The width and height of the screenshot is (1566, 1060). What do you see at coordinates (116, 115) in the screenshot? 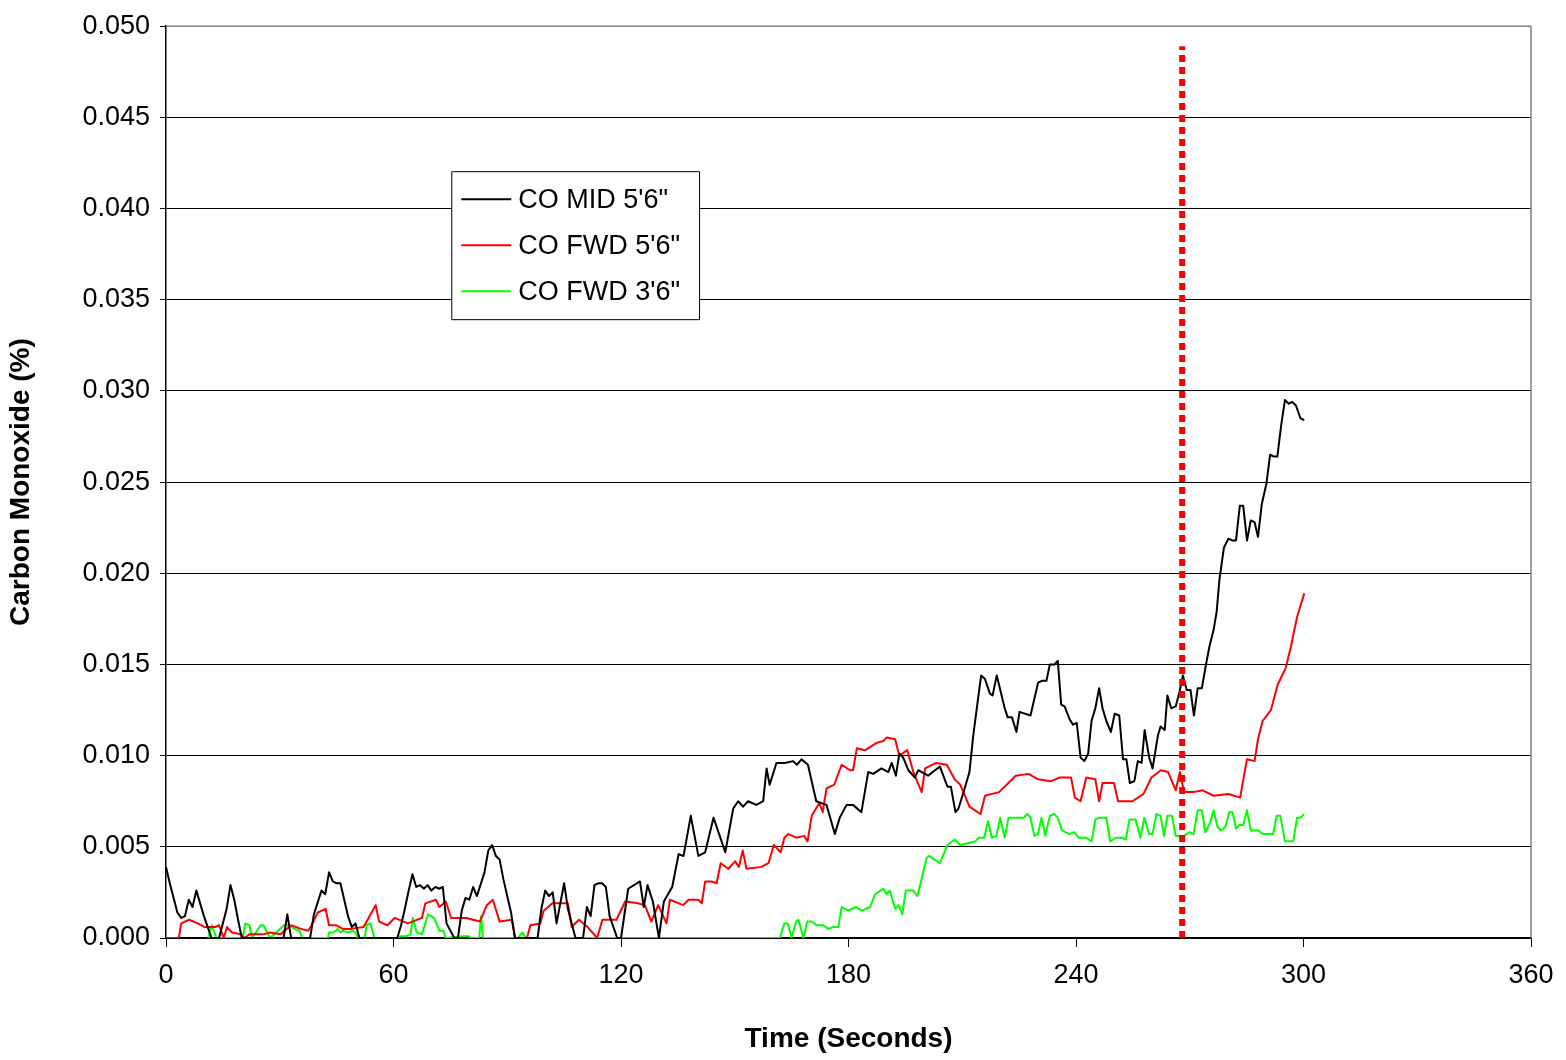
I see `y-tick-label: 0.045` at bounding box center [116, 115].